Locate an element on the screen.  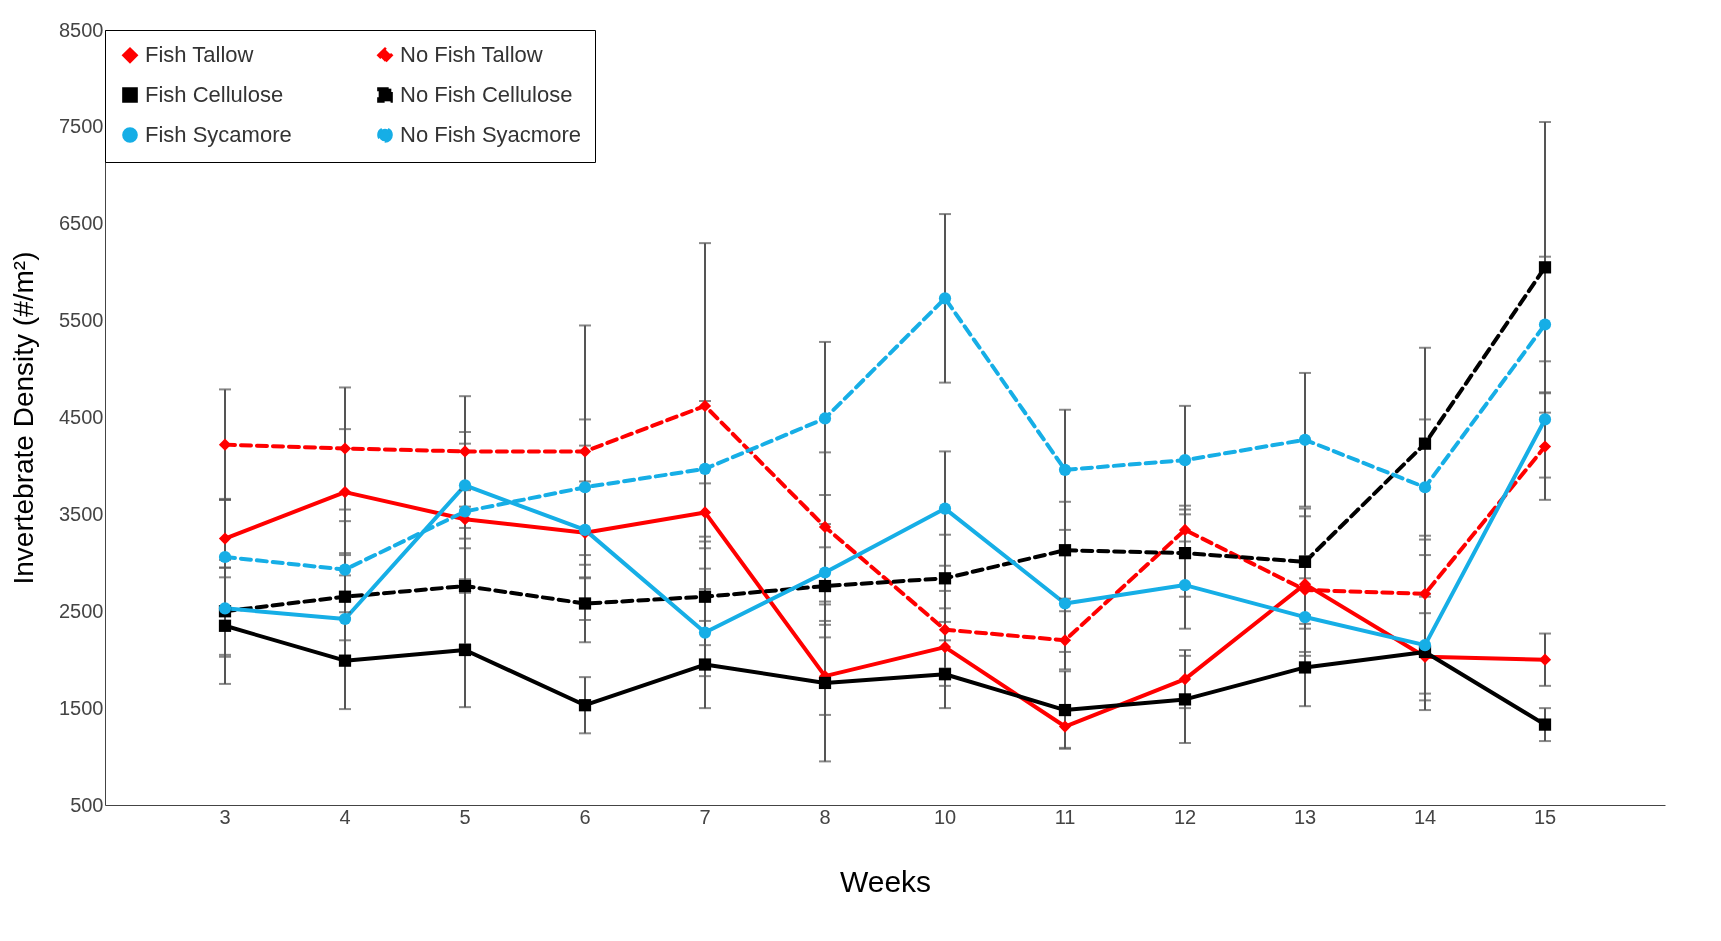
x-tick-label: 15 is located at coordinates (1545, 816).